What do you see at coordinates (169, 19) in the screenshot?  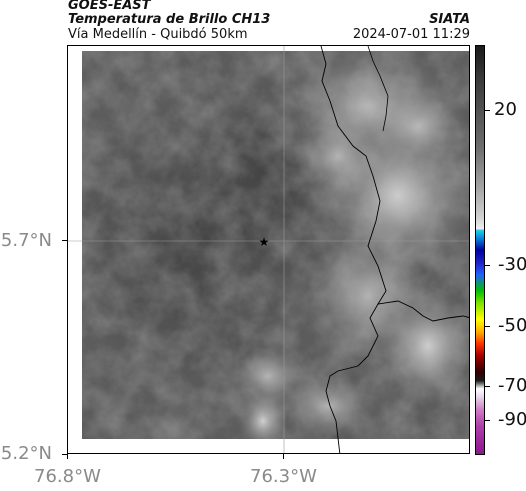 I see `product-title: Temperatura de Brillo CH13` at bounding box center [169, 19].